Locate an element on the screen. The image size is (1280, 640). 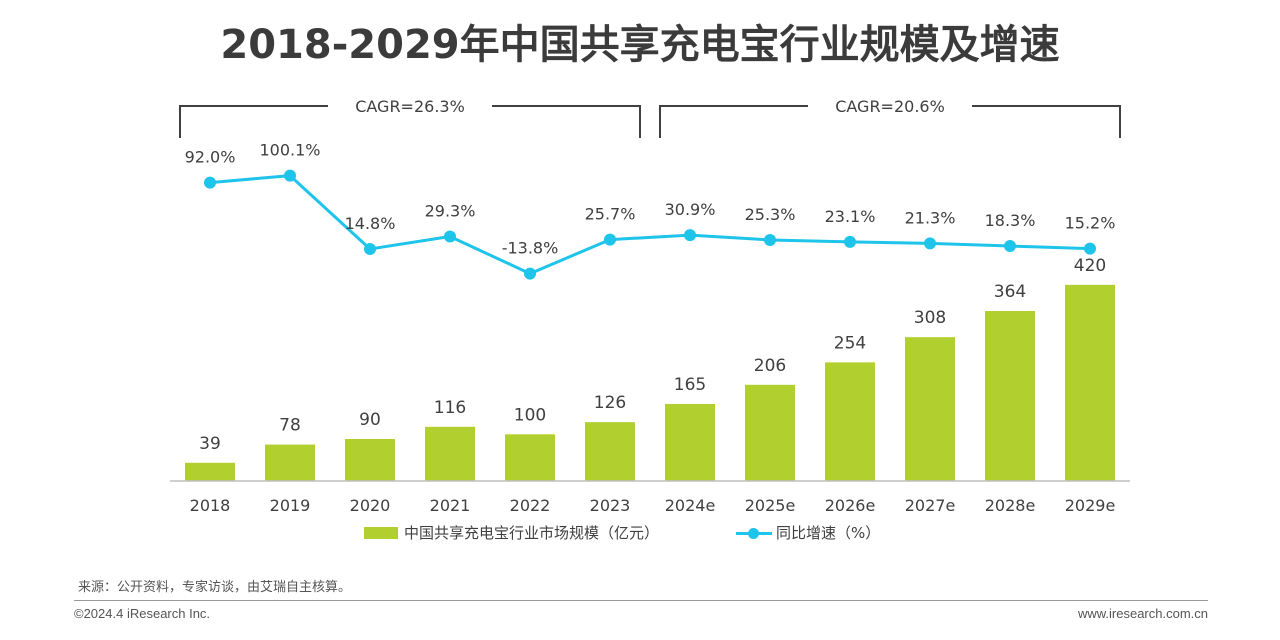
cagr-label: CAGR=20.6% is located at coordinates (890, 106).